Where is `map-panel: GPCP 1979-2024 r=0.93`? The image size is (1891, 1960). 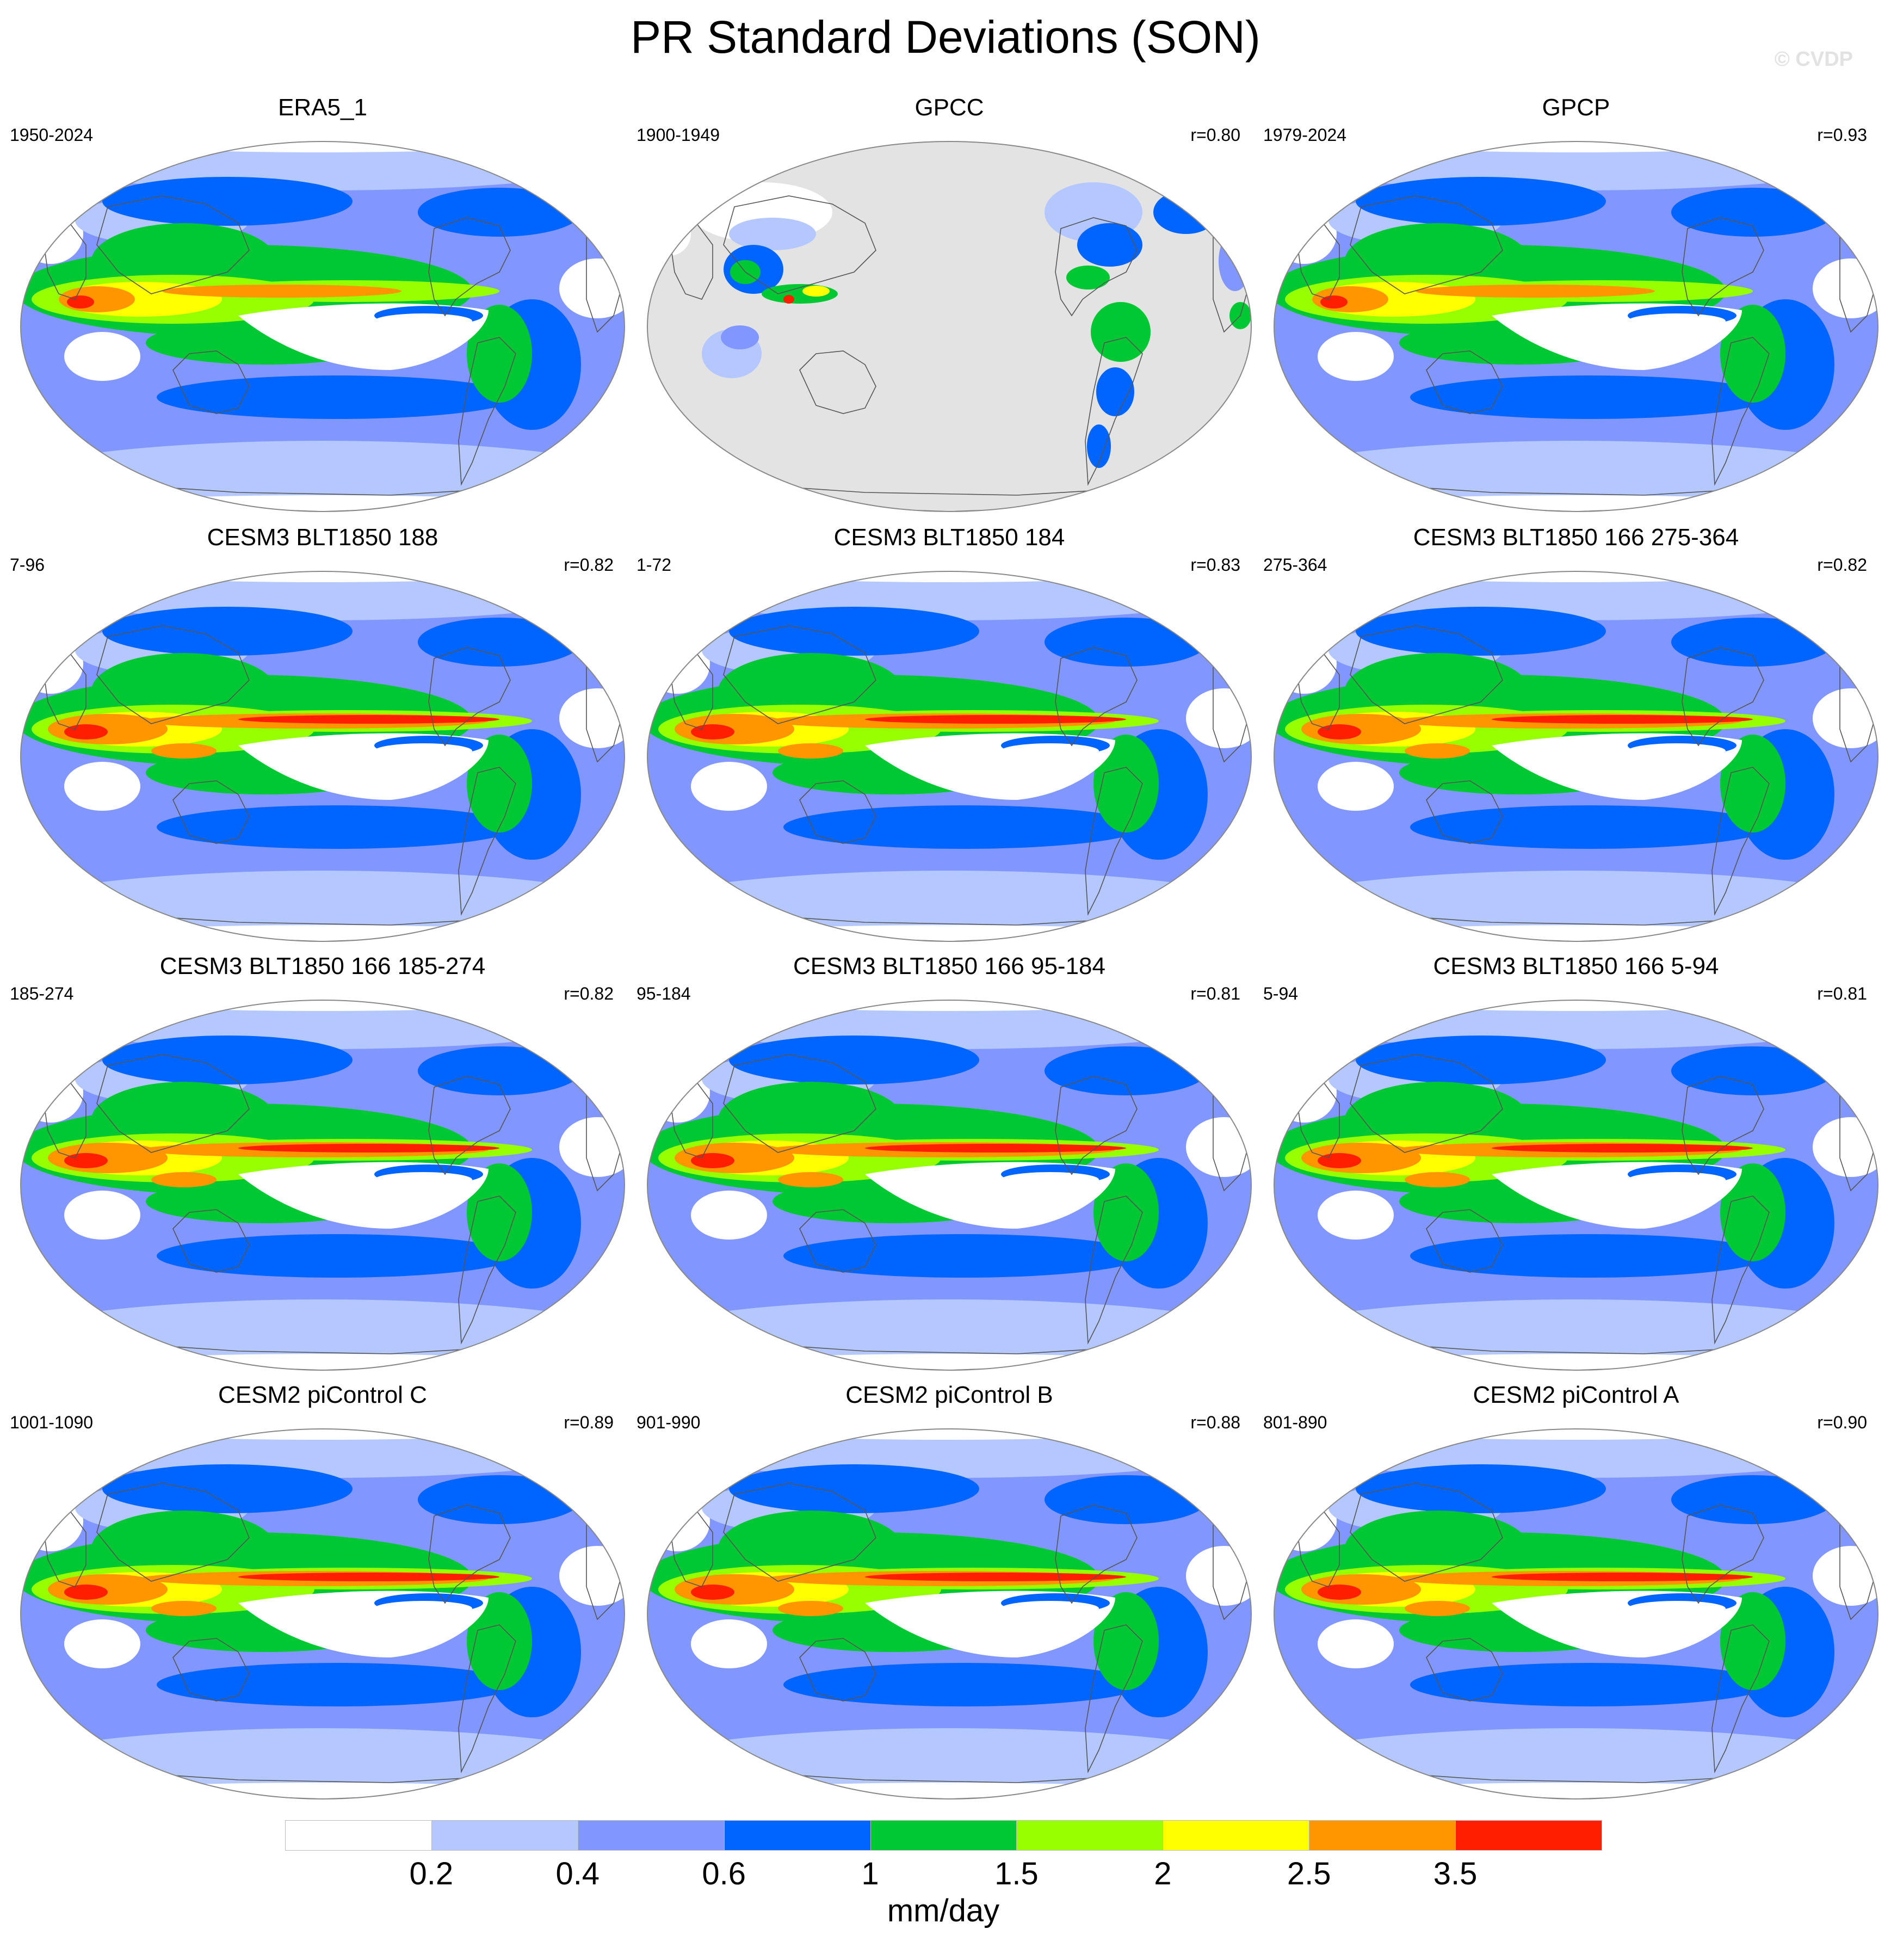
map-panel: GPCP 1979-2024 r=0.93 is located at coordinates (1576, 307).